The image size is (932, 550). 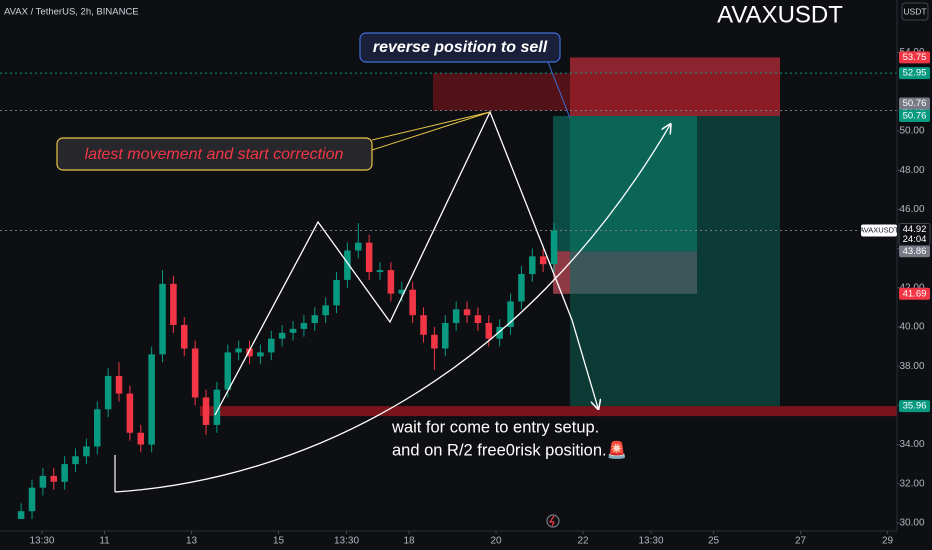 I want to click on stop-gray-zone, so click(x=625, y=272).